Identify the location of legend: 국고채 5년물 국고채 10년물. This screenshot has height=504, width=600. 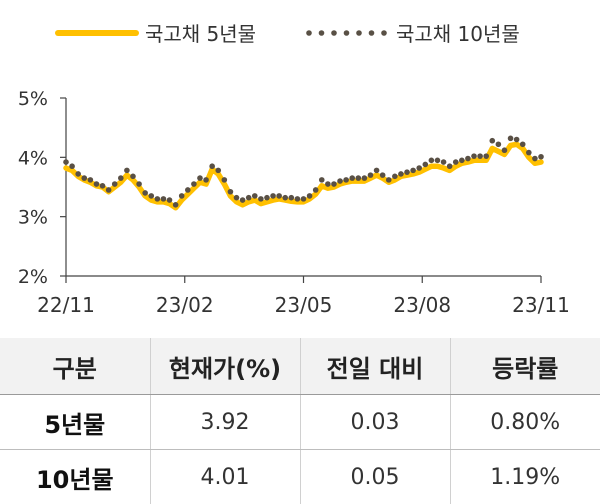
(287, 34).